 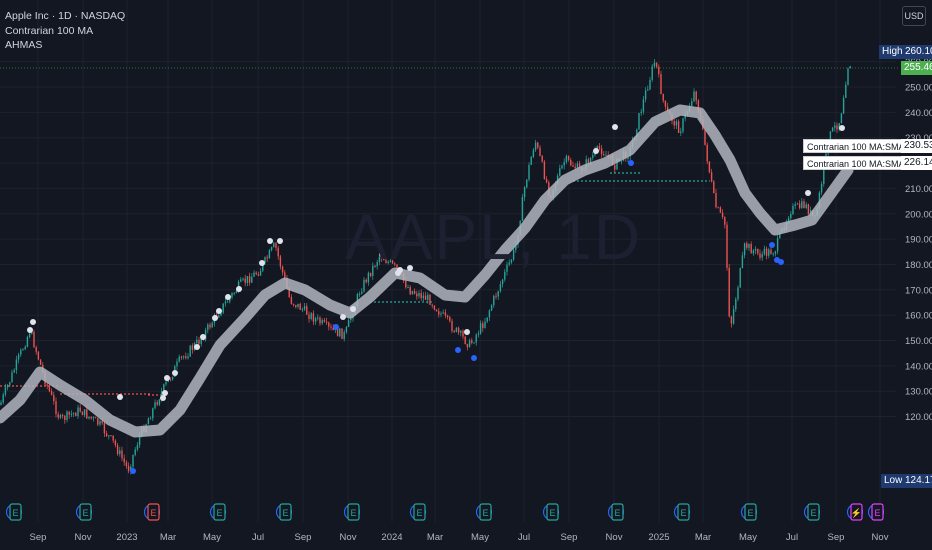 I want to click on symbol-title: Apple Inc · 1D · NASDAQ, so click(x=65, y=16).